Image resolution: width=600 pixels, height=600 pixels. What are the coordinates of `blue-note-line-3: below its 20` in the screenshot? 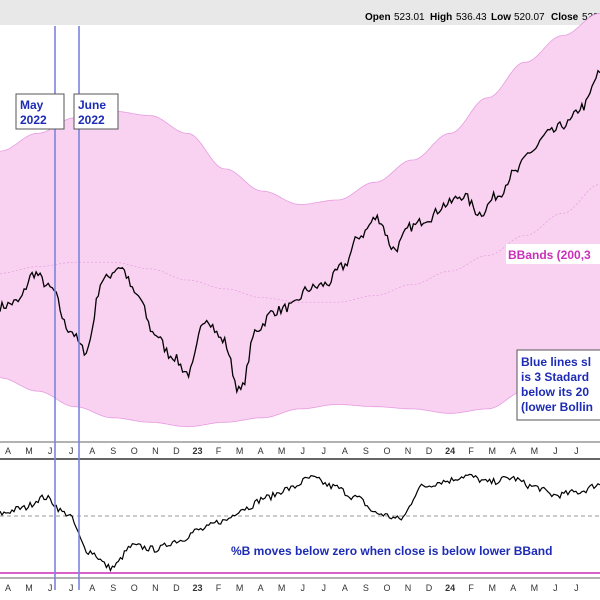 It's located at (555, 392).